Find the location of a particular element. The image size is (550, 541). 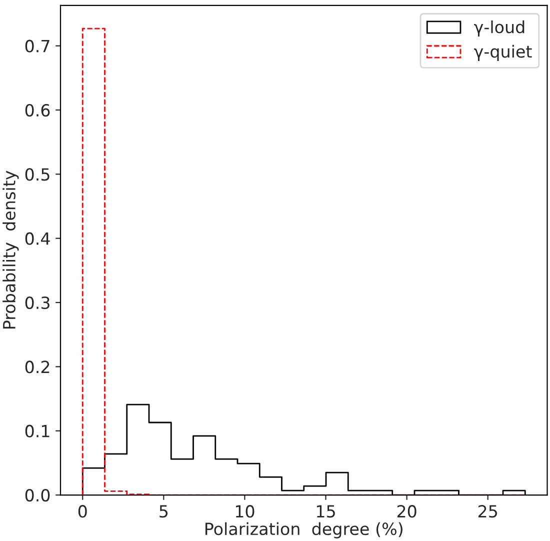

x-tick-label: 5 is located at coordinates (164, 511).